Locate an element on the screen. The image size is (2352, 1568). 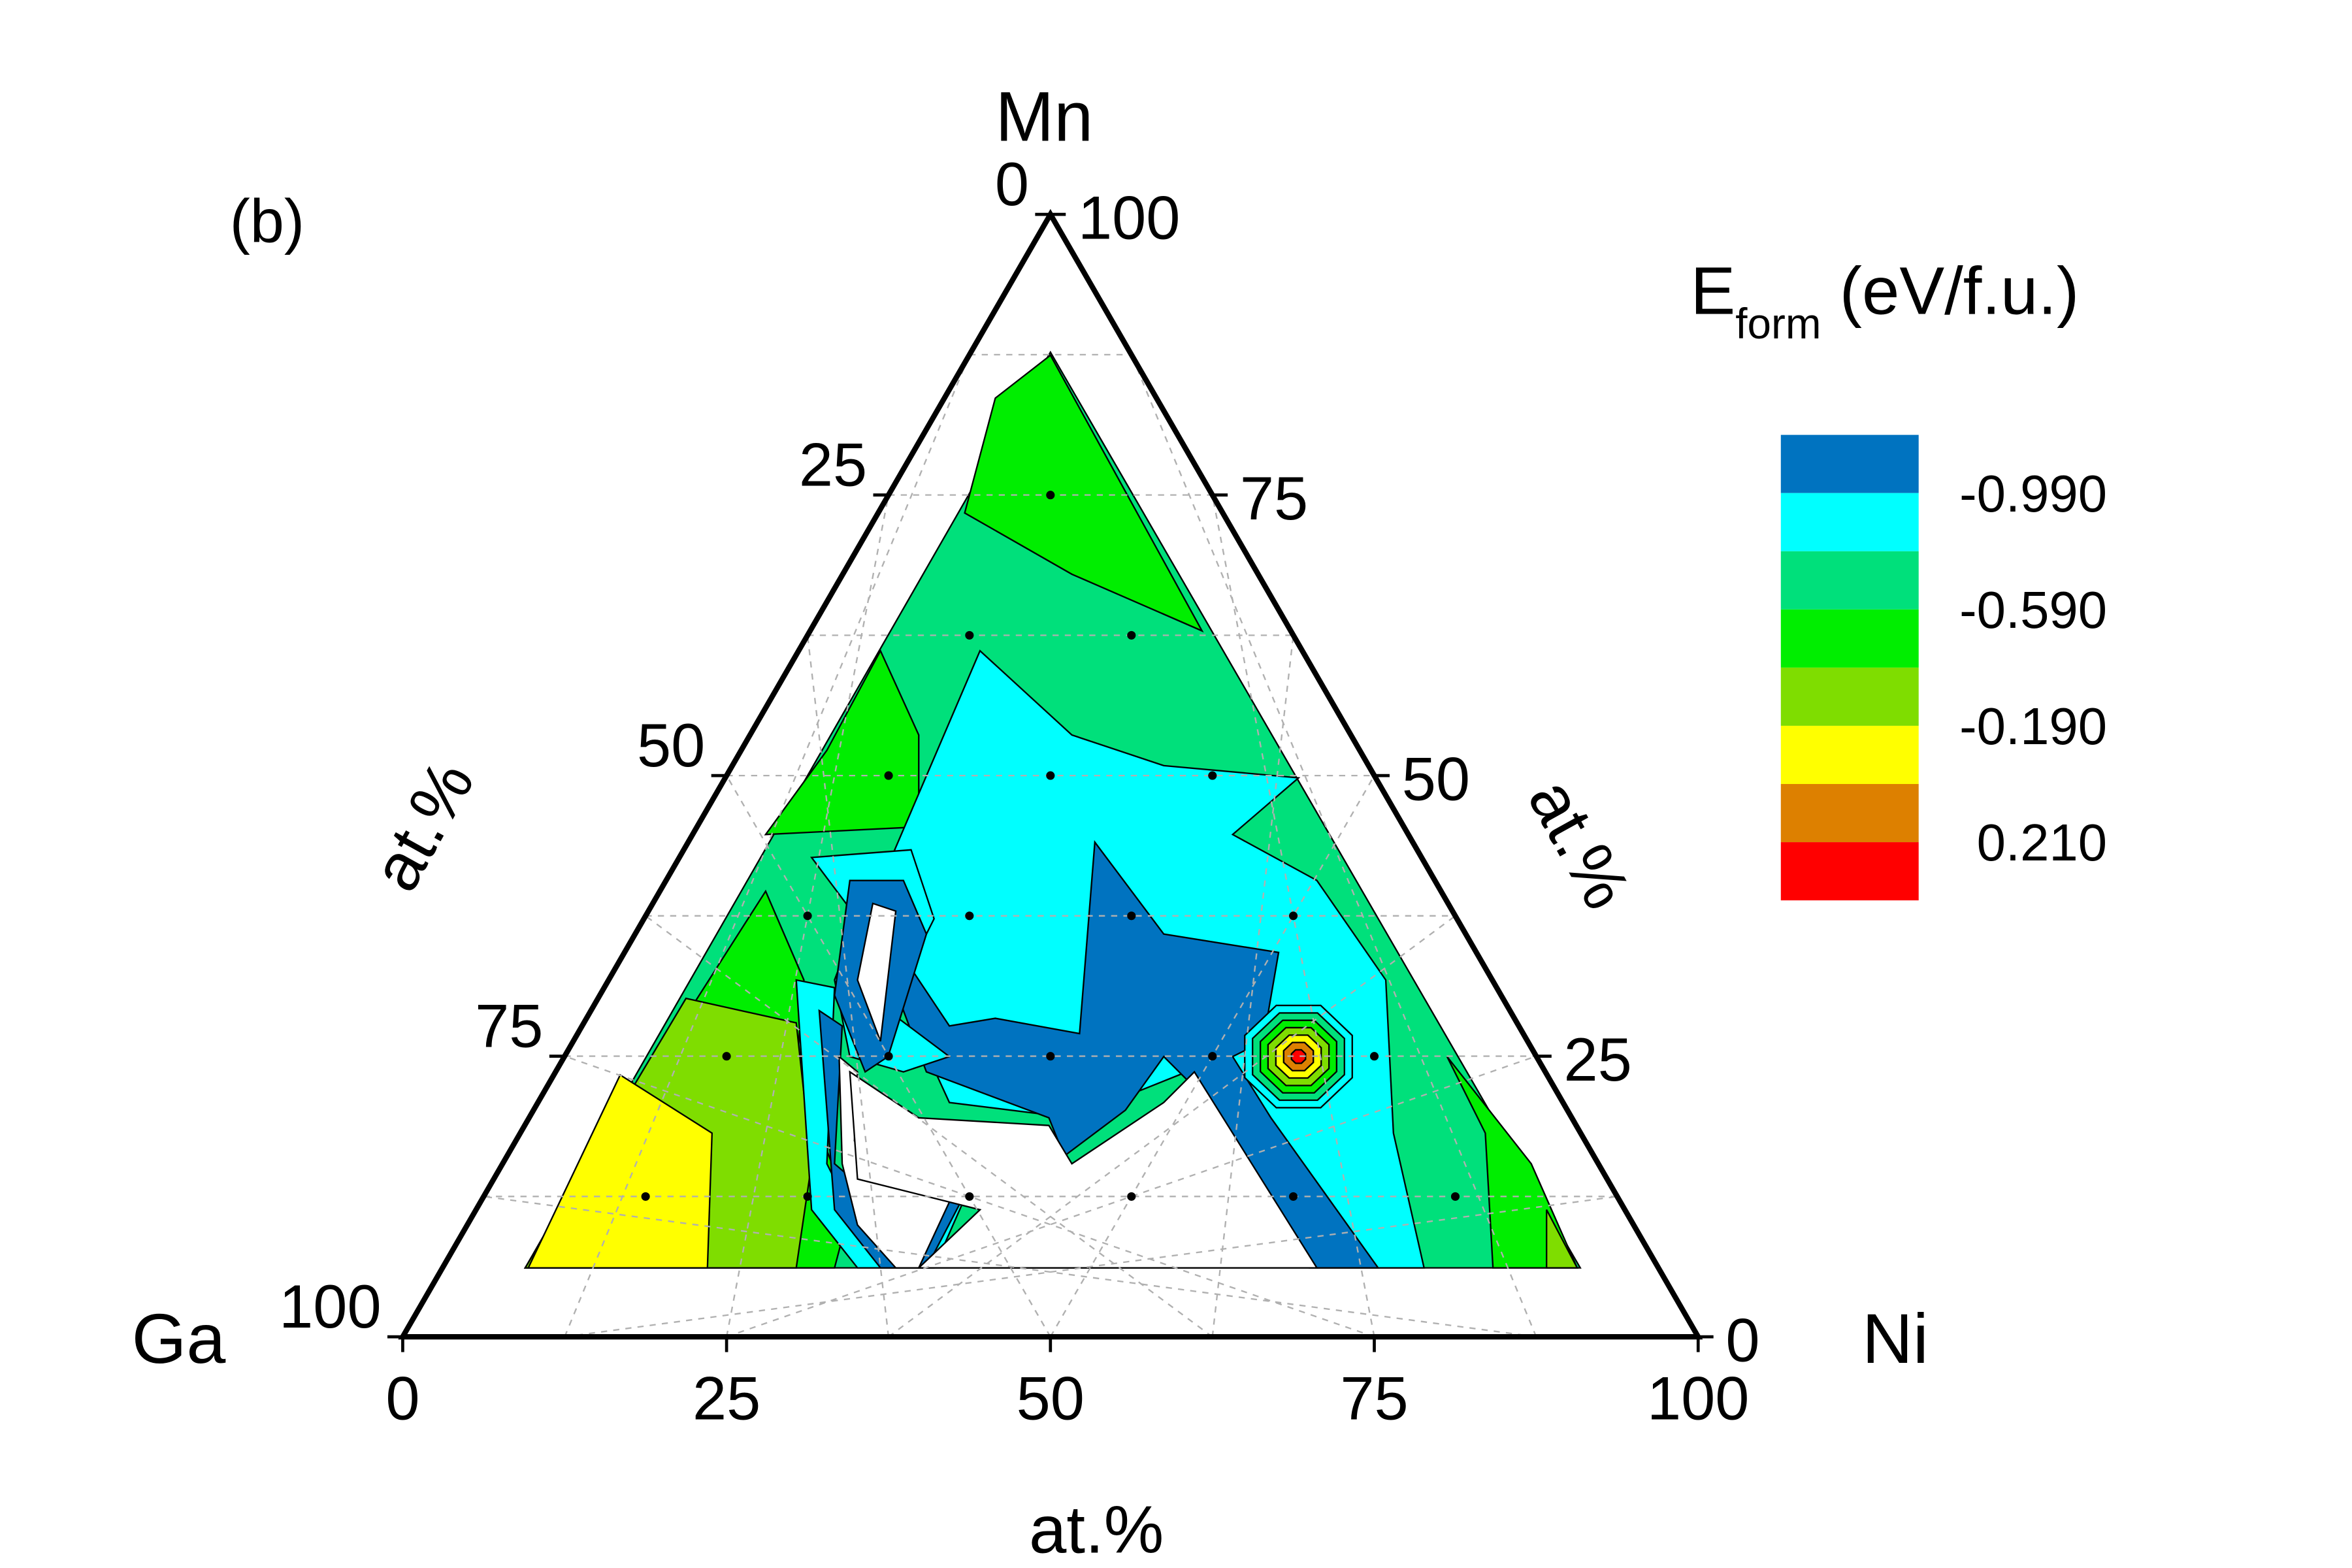
tick-label-left: 75 is located at coordinates (509, 1026).